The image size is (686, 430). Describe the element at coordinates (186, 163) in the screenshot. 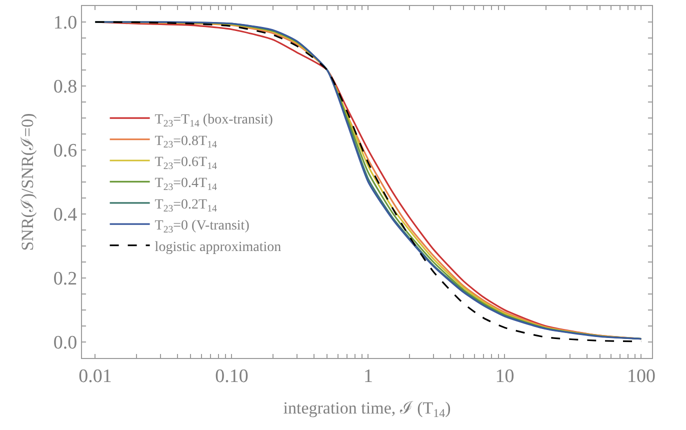

I see `legend-label: T$_{23}$=0.6T$_{14}$` at that location.